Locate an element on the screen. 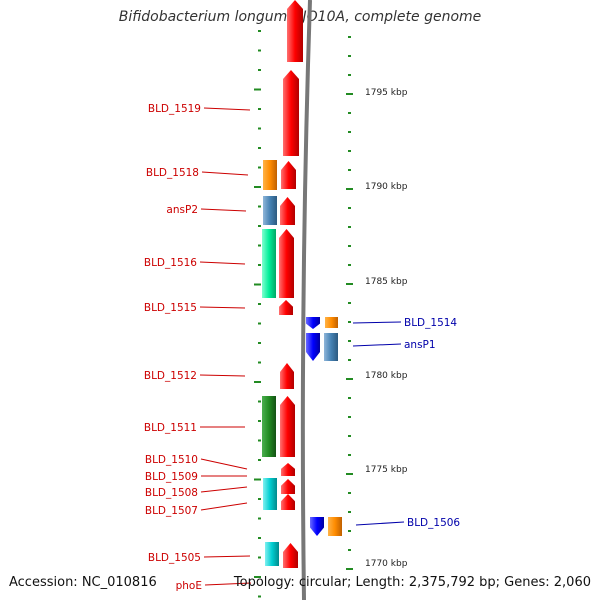 This screenshot has height=600, width=600. gene-label-left: BLD_1518 is located at coordinates (172, 173).